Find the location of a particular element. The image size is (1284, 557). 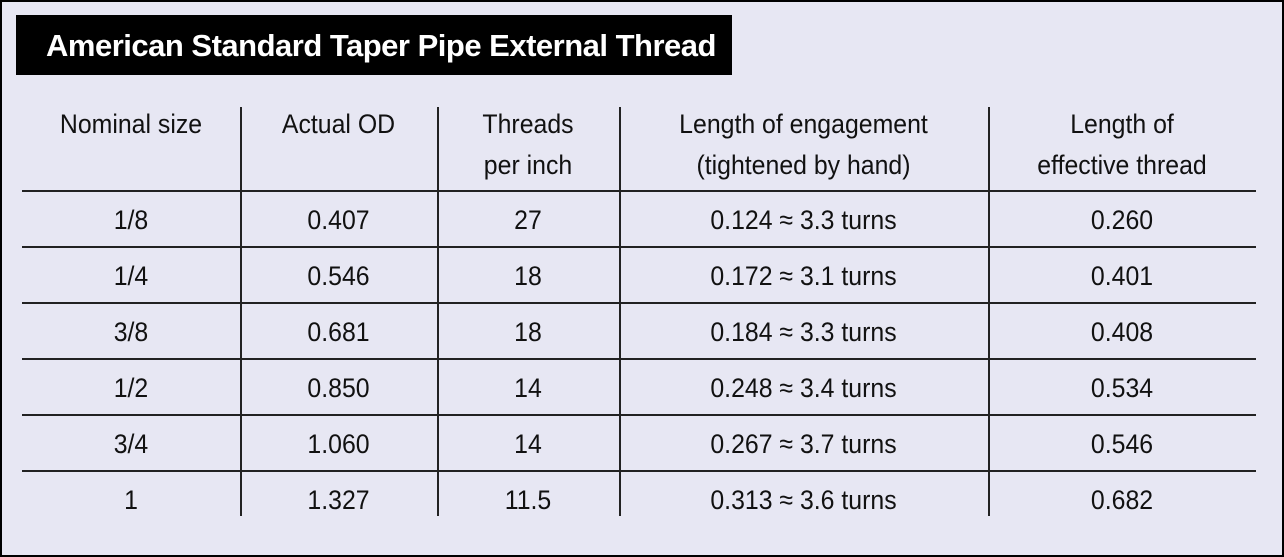

table-cell: 11.5 is located at coordinates (528, 500).